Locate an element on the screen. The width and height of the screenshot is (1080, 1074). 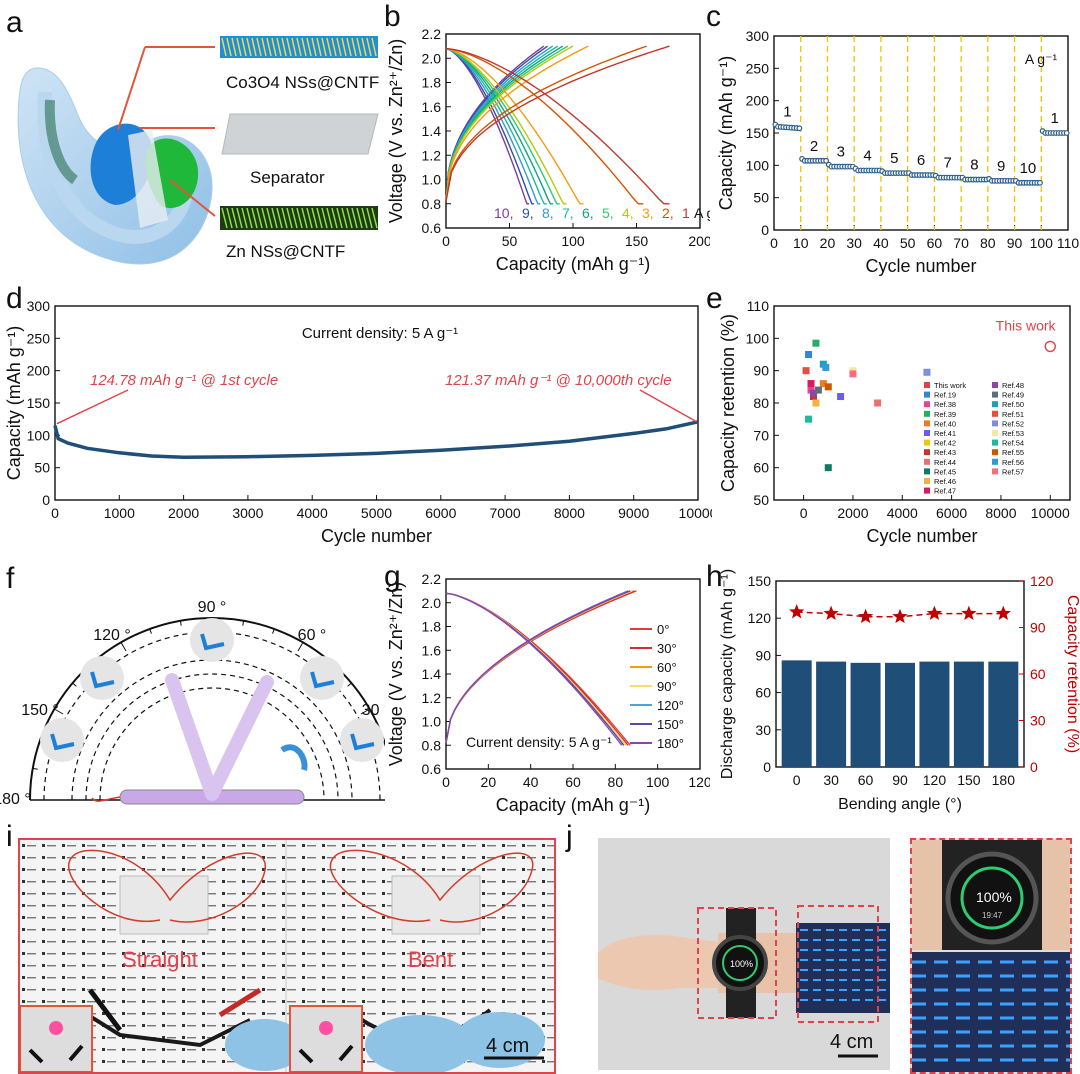
segment-rate-label: 4 is located at coordinates (867, 156).